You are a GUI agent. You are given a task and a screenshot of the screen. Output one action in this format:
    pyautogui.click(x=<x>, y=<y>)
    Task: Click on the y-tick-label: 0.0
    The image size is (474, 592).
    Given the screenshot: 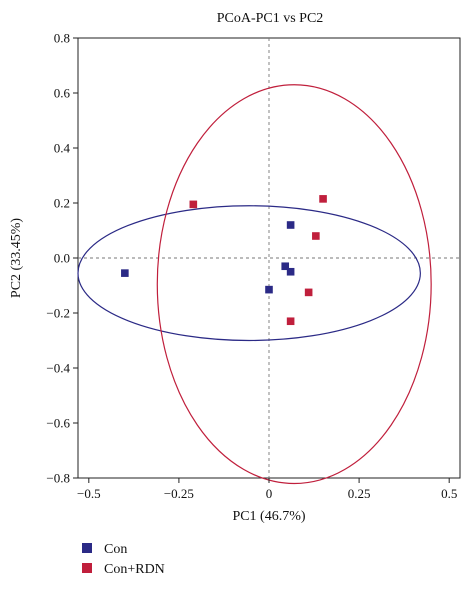 What is the action you would take?
    pyautogui.click(x=62, y=258)
    